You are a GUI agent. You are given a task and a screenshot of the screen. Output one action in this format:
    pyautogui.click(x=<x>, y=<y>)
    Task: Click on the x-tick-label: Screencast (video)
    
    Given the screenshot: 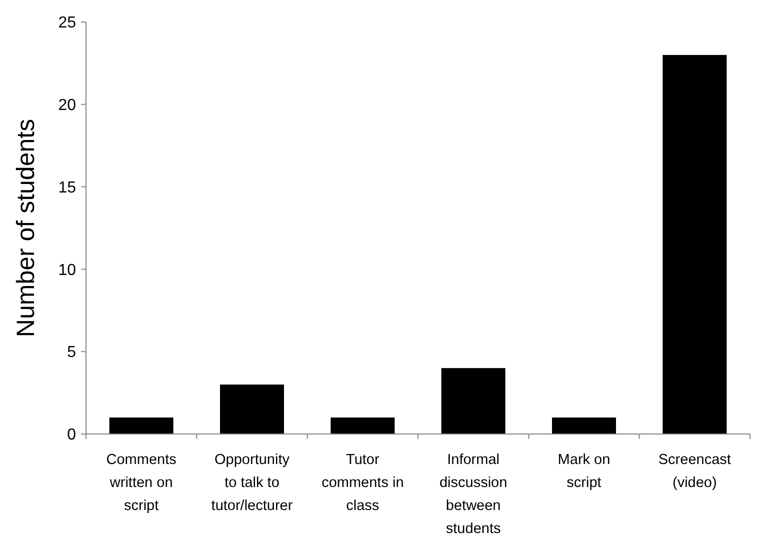 What is the action you would take?
    pyautogui.click(x=694, y=471)
    